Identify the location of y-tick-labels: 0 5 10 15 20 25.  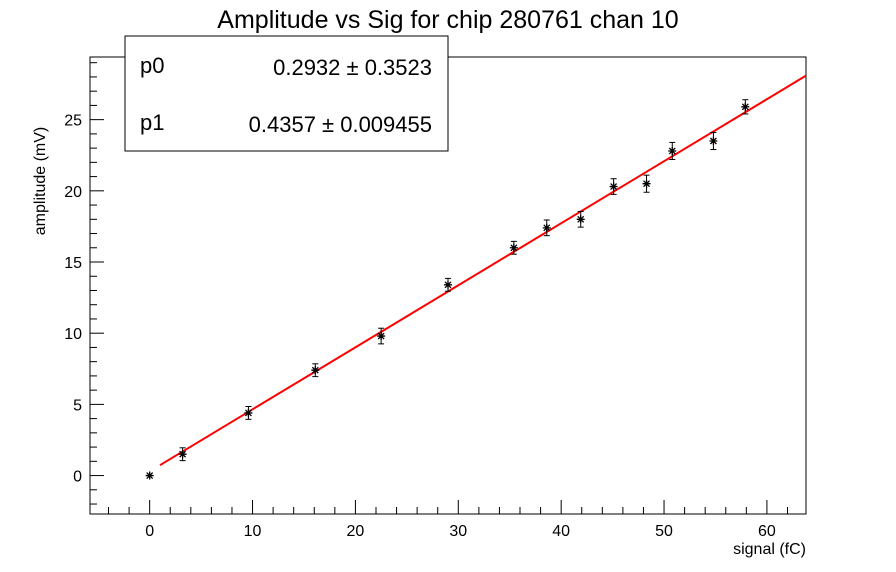
(73, 299).